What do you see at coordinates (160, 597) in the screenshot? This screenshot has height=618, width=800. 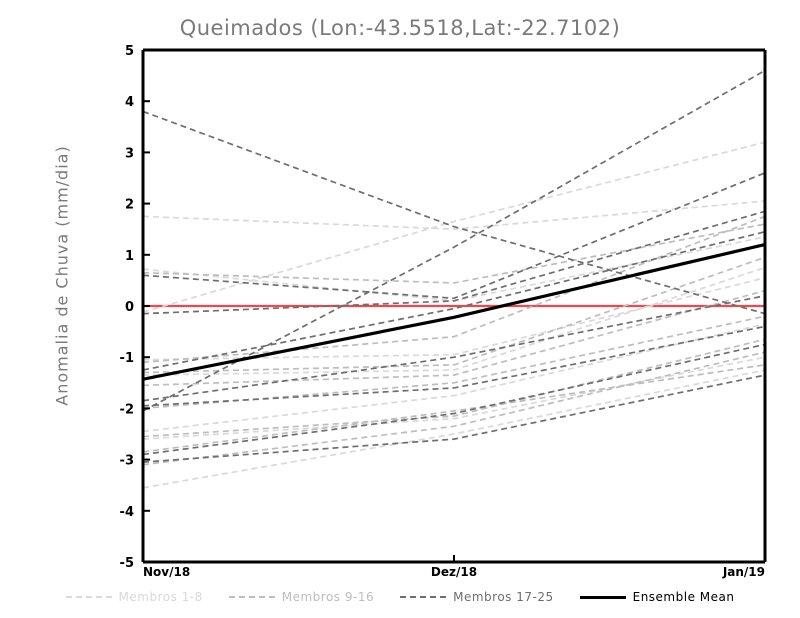 I see `legend-label: Membros 1-8` at bounding box center [160, 597].